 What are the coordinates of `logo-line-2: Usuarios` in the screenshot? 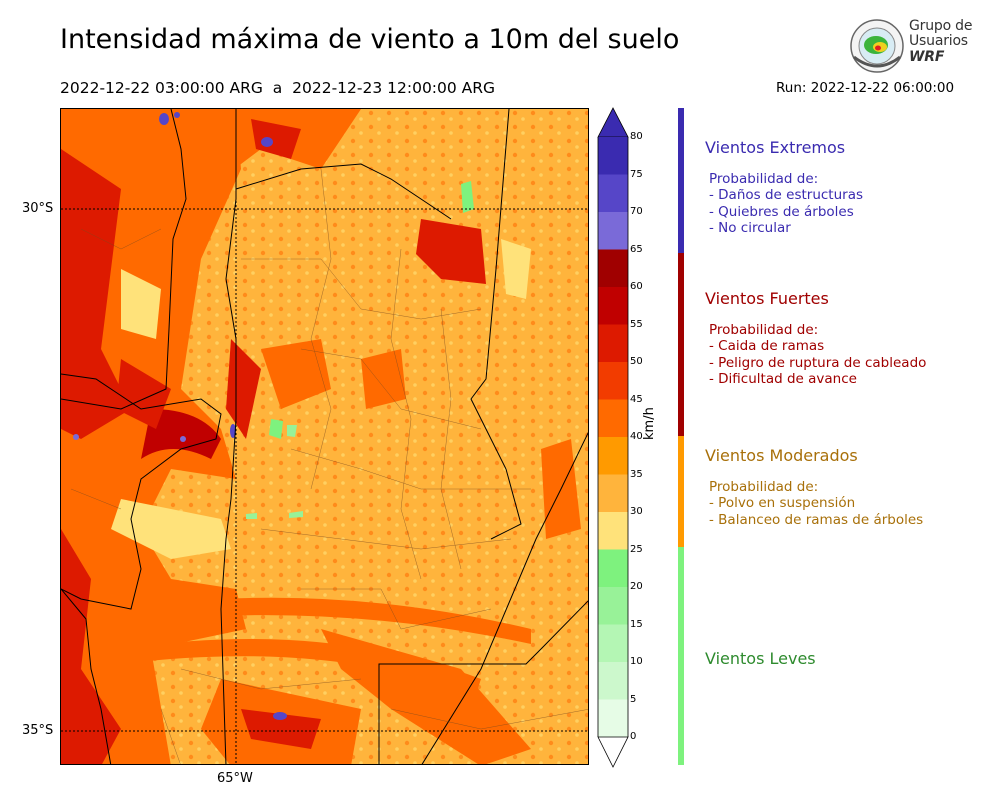 It's located at (938, 41).